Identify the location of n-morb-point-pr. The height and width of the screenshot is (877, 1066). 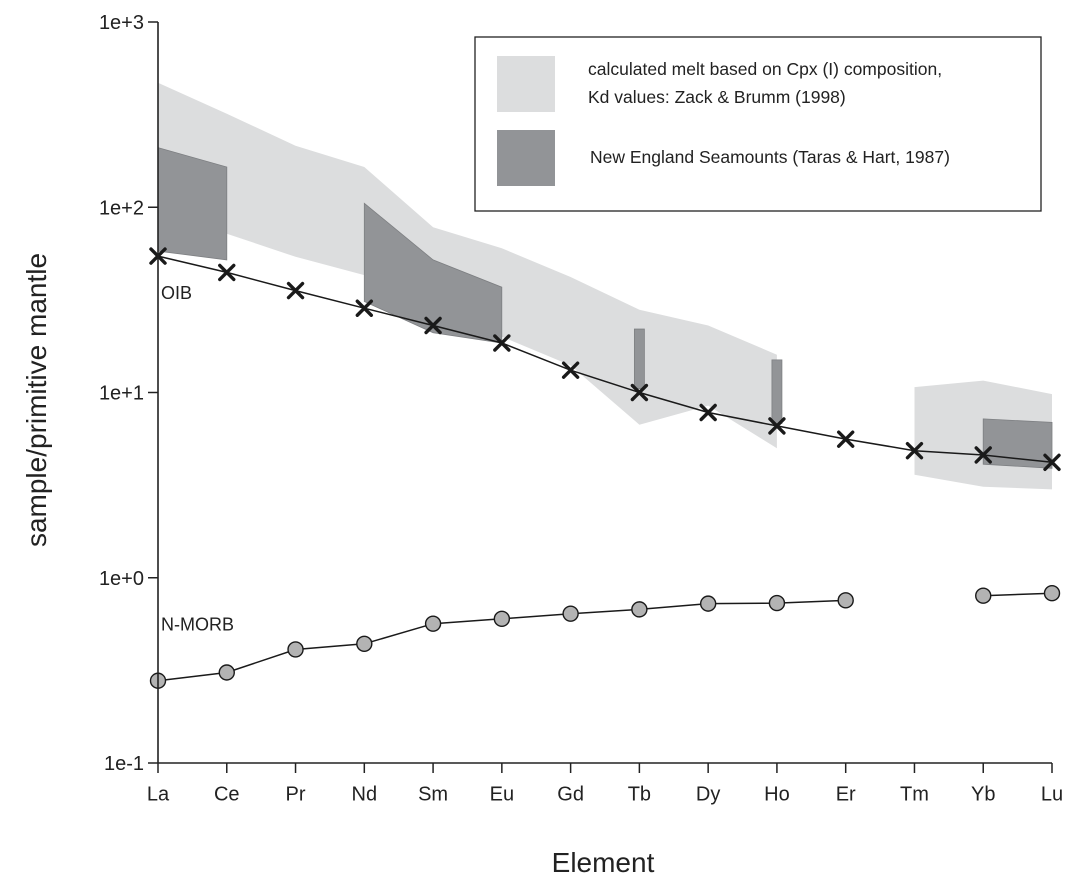
(295, 649).